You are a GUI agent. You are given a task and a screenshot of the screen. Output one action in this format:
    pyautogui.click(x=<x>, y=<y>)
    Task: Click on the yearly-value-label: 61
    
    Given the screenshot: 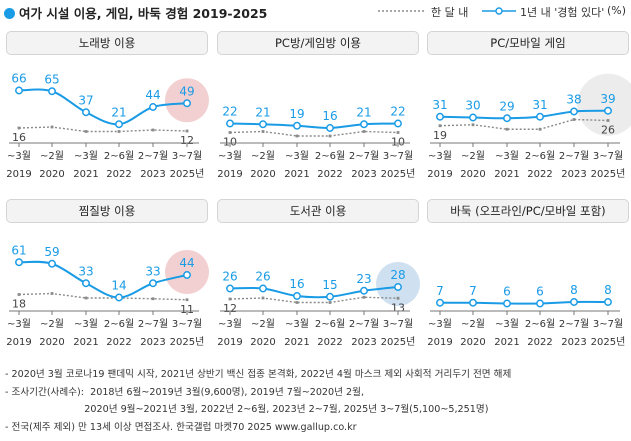 What is the action you would take?
    pyautogui.click(x=18, y=250)
    